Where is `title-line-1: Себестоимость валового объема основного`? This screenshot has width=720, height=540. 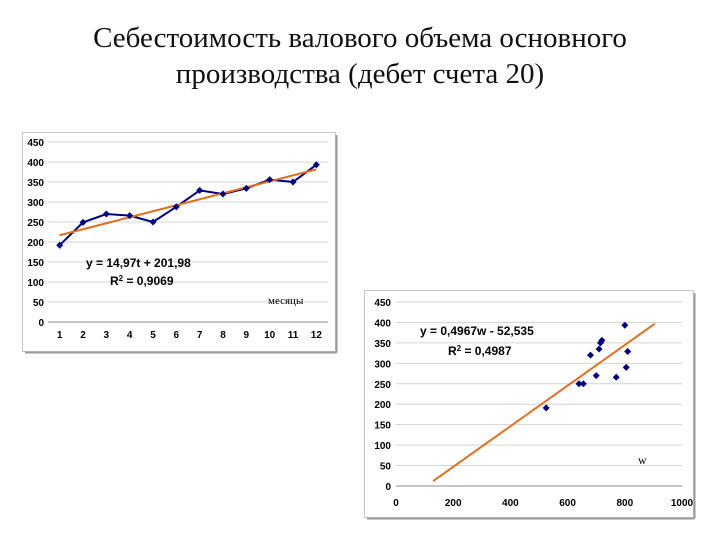 title-line-1: Себестоимость валового объема основного is located at coordinates (360, 38).